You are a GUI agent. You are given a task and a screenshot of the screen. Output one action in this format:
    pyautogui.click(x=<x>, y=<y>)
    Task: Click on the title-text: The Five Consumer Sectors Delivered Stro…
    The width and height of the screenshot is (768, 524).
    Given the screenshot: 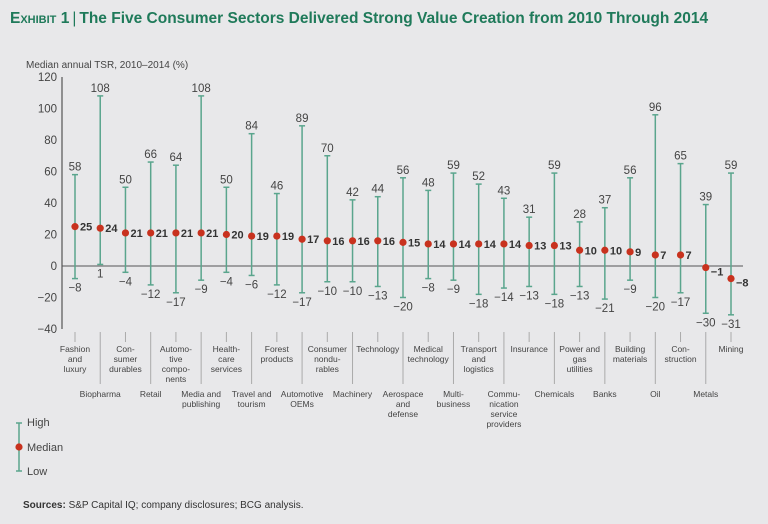 What is the action you would take?
    pyautogui.click(x=394, y=18)
    